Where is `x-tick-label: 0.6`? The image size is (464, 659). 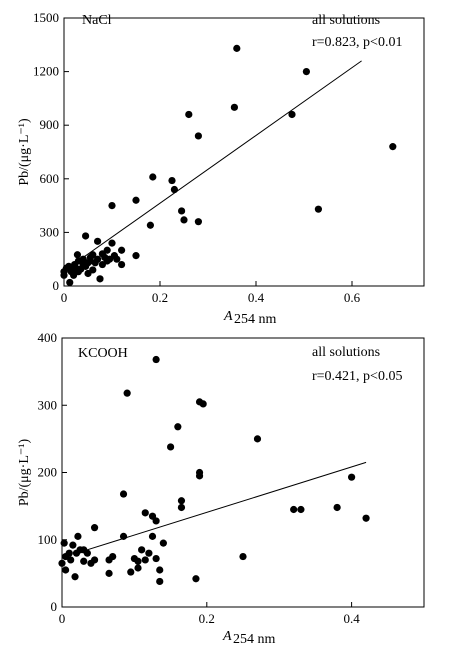 x-tick-label: 0.6 is located at coordinates (352, 297).